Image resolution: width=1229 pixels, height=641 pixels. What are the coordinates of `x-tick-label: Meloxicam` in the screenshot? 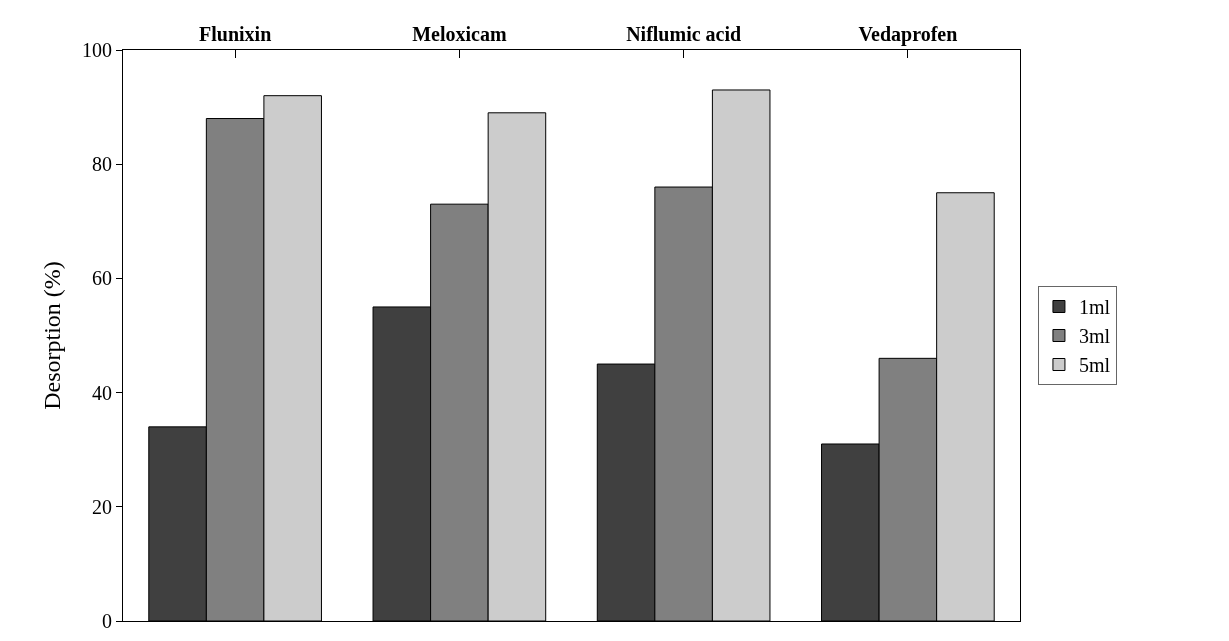 It's located at (459, 34).